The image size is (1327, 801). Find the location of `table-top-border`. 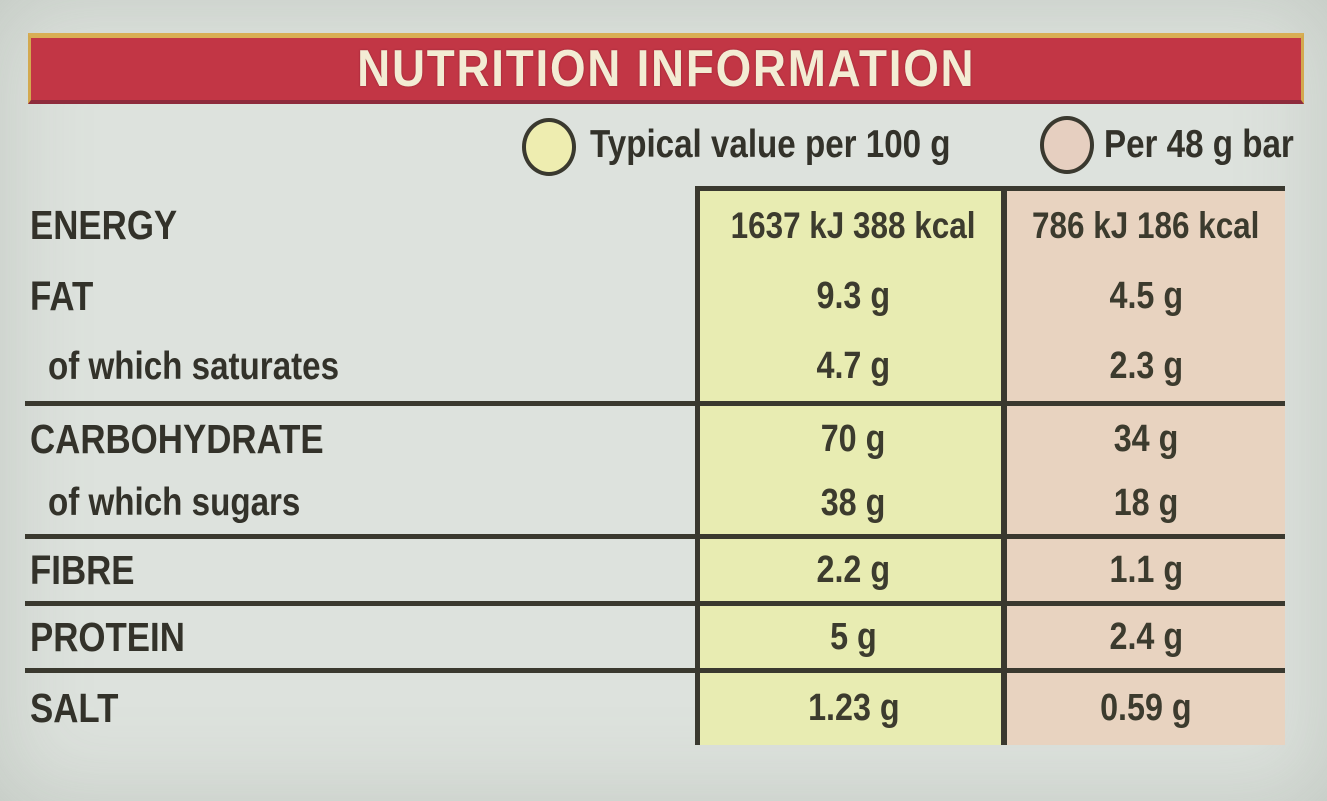

table-top-border is located at coordinates (990, 188).